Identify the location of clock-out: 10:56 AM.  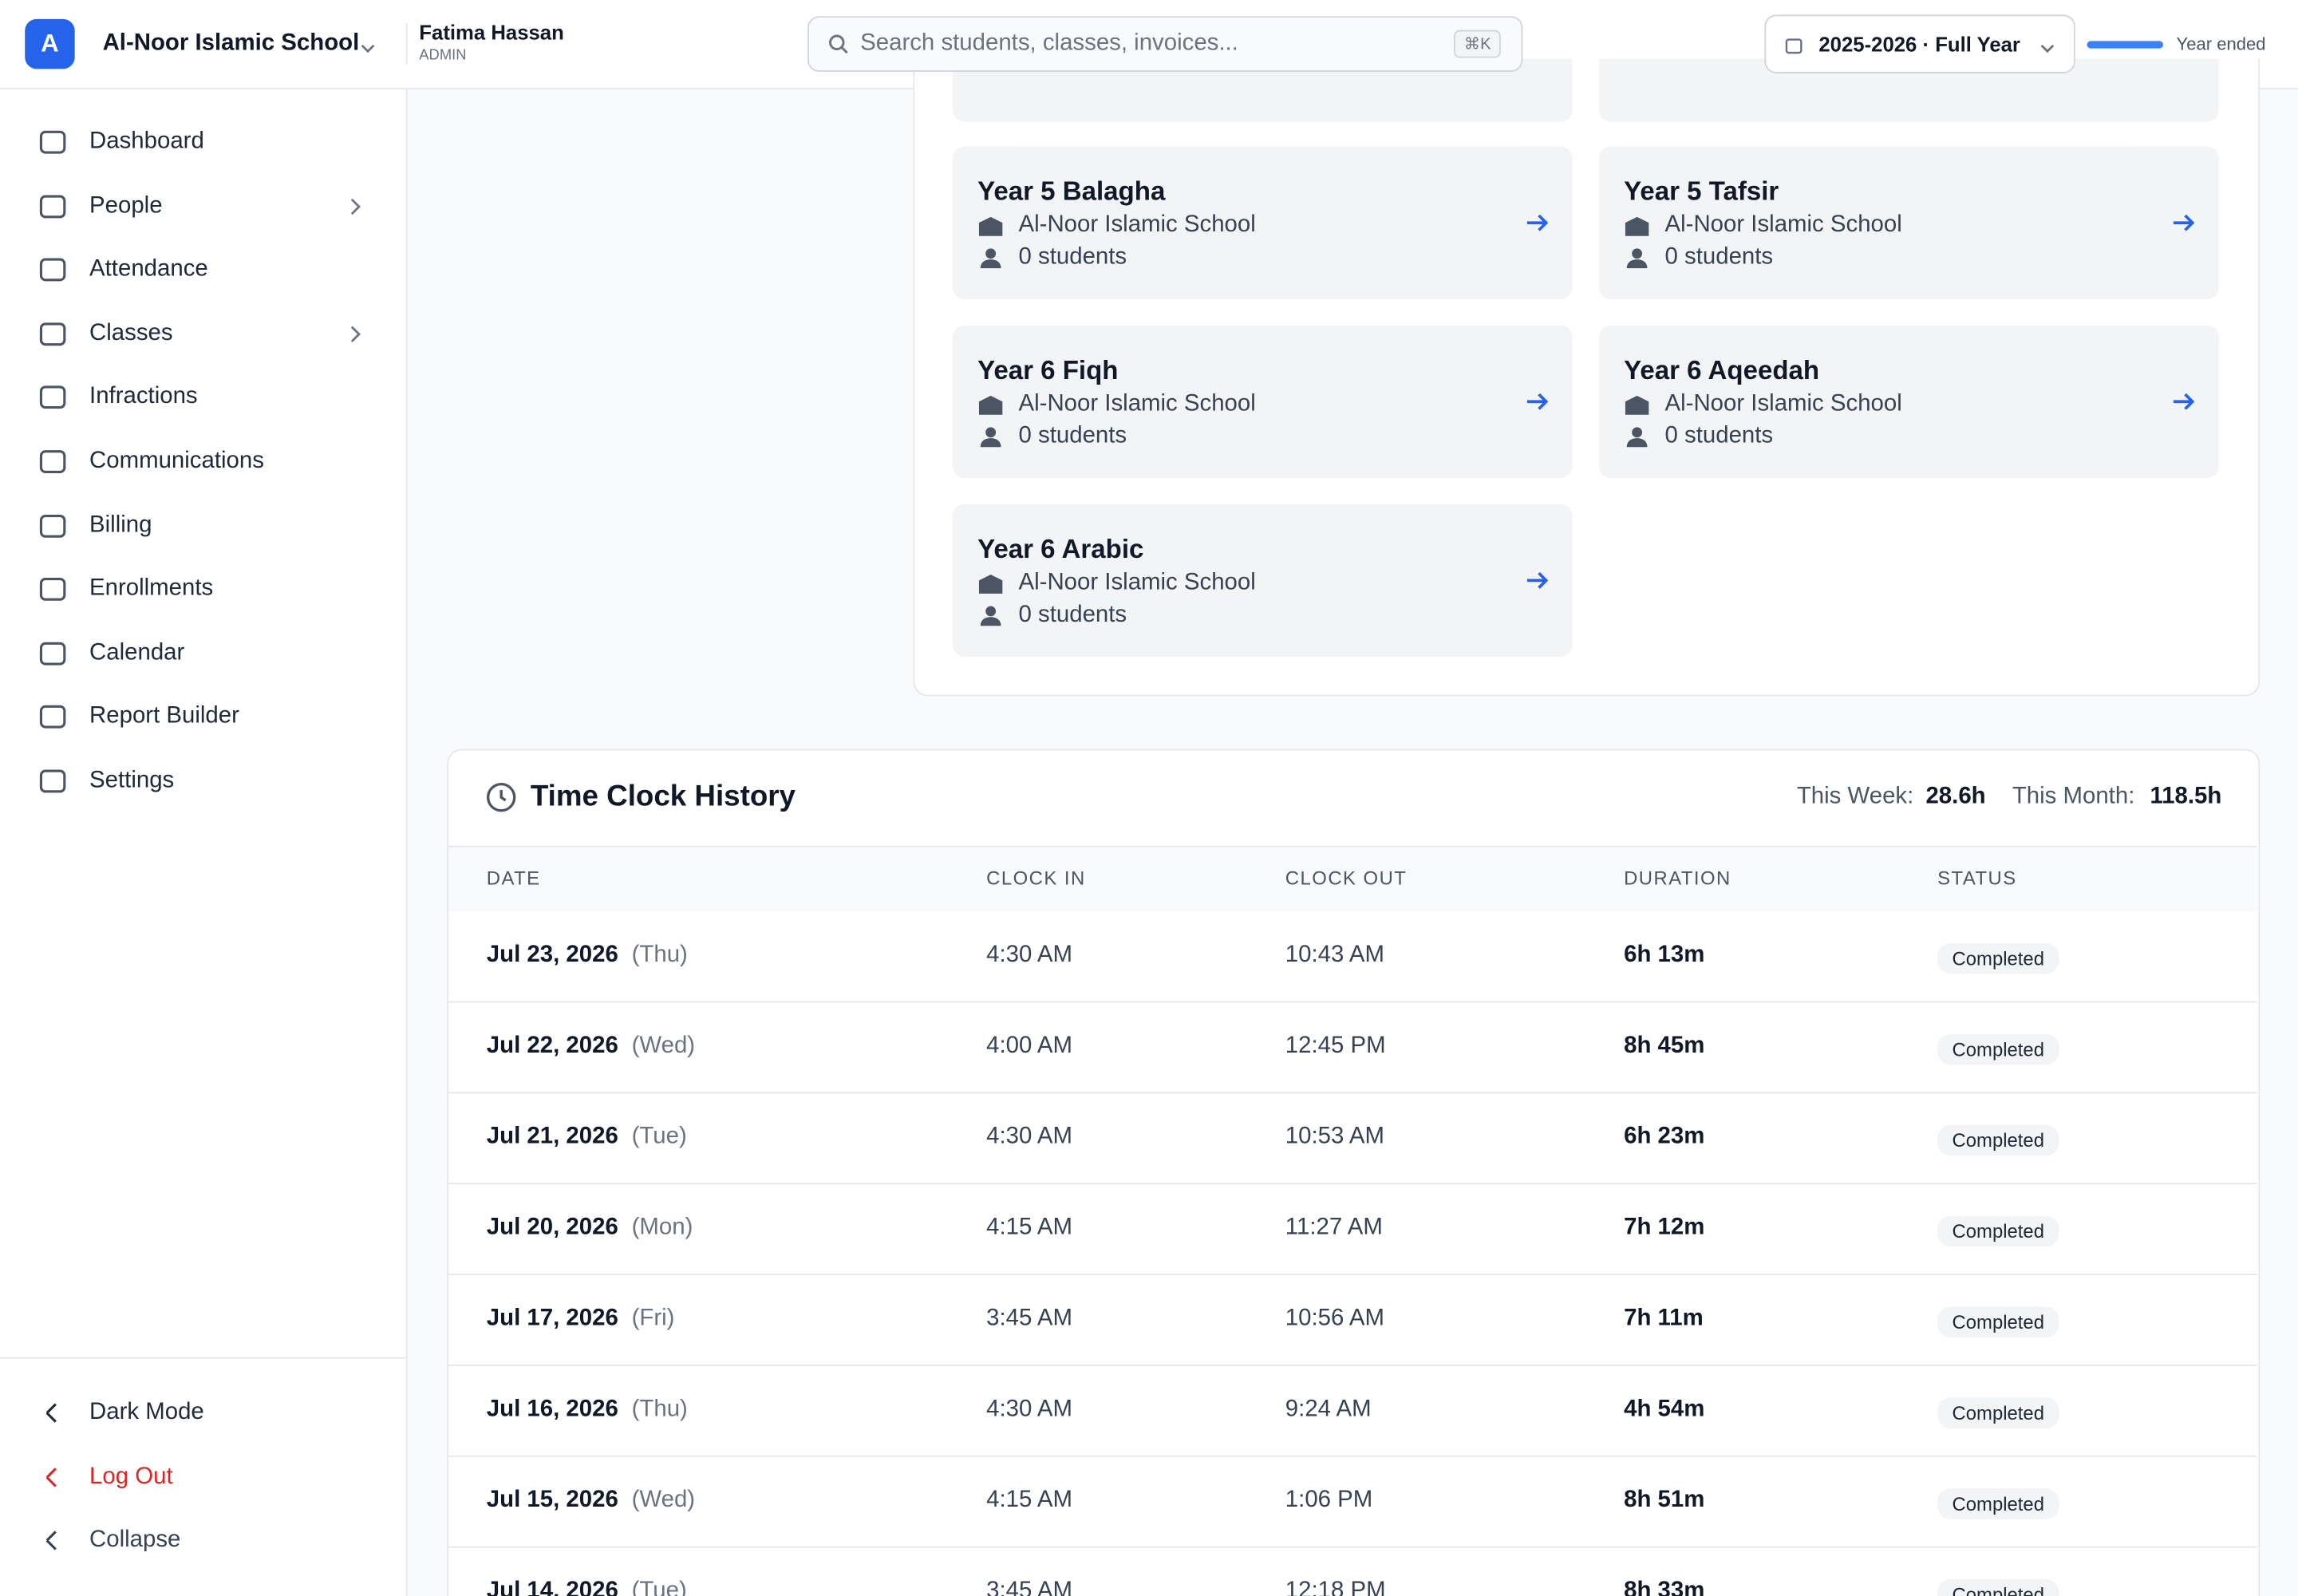
(1335, 1318).